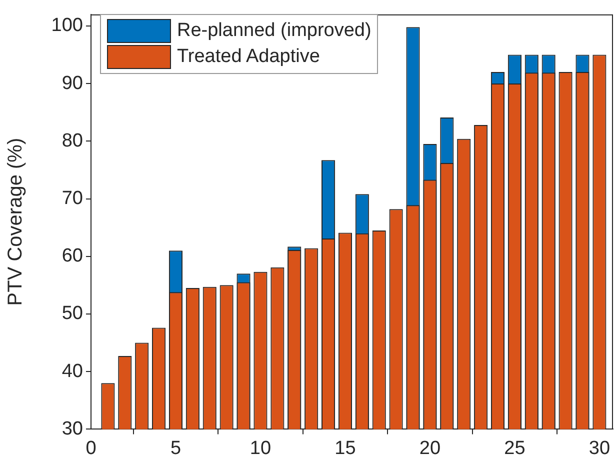 The image size is (615, 463). What do you see at coordinates (72, 429) in the screenshot?
I see `y-tick-label: 30` at bounding box center [72, 429].